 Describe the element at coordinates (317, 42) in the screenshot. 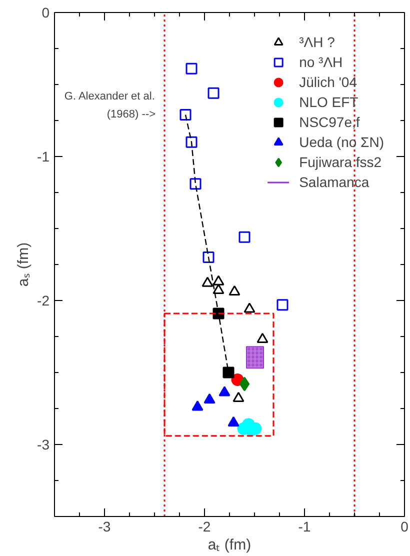

I see `legend-label: ³ΛH ?` at that location.